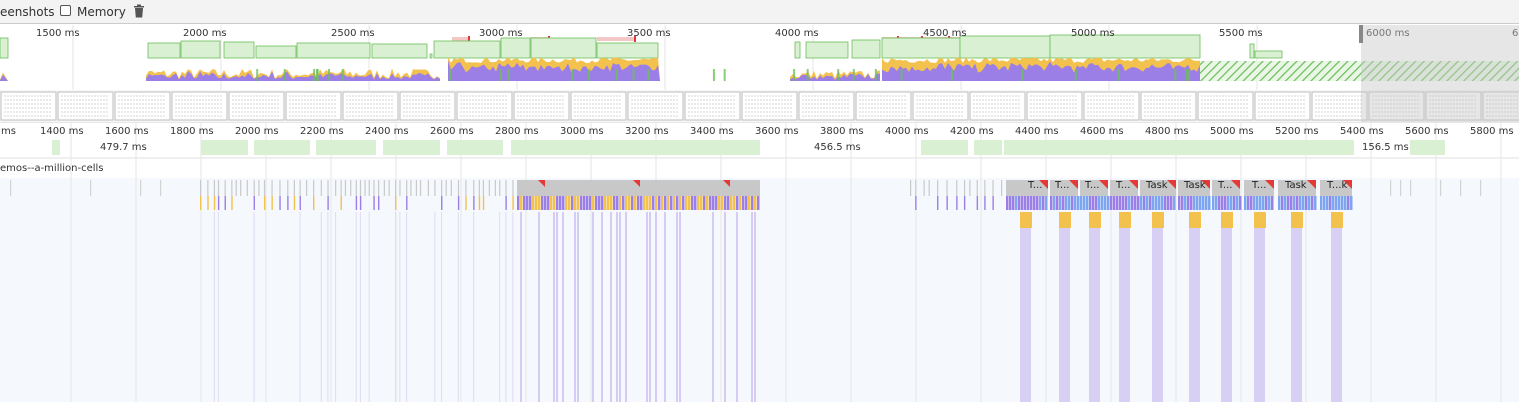  What do you see at coordinates (139, 11) in the screenshot?
I see `trash-icon` at bounding box center [139, 11].